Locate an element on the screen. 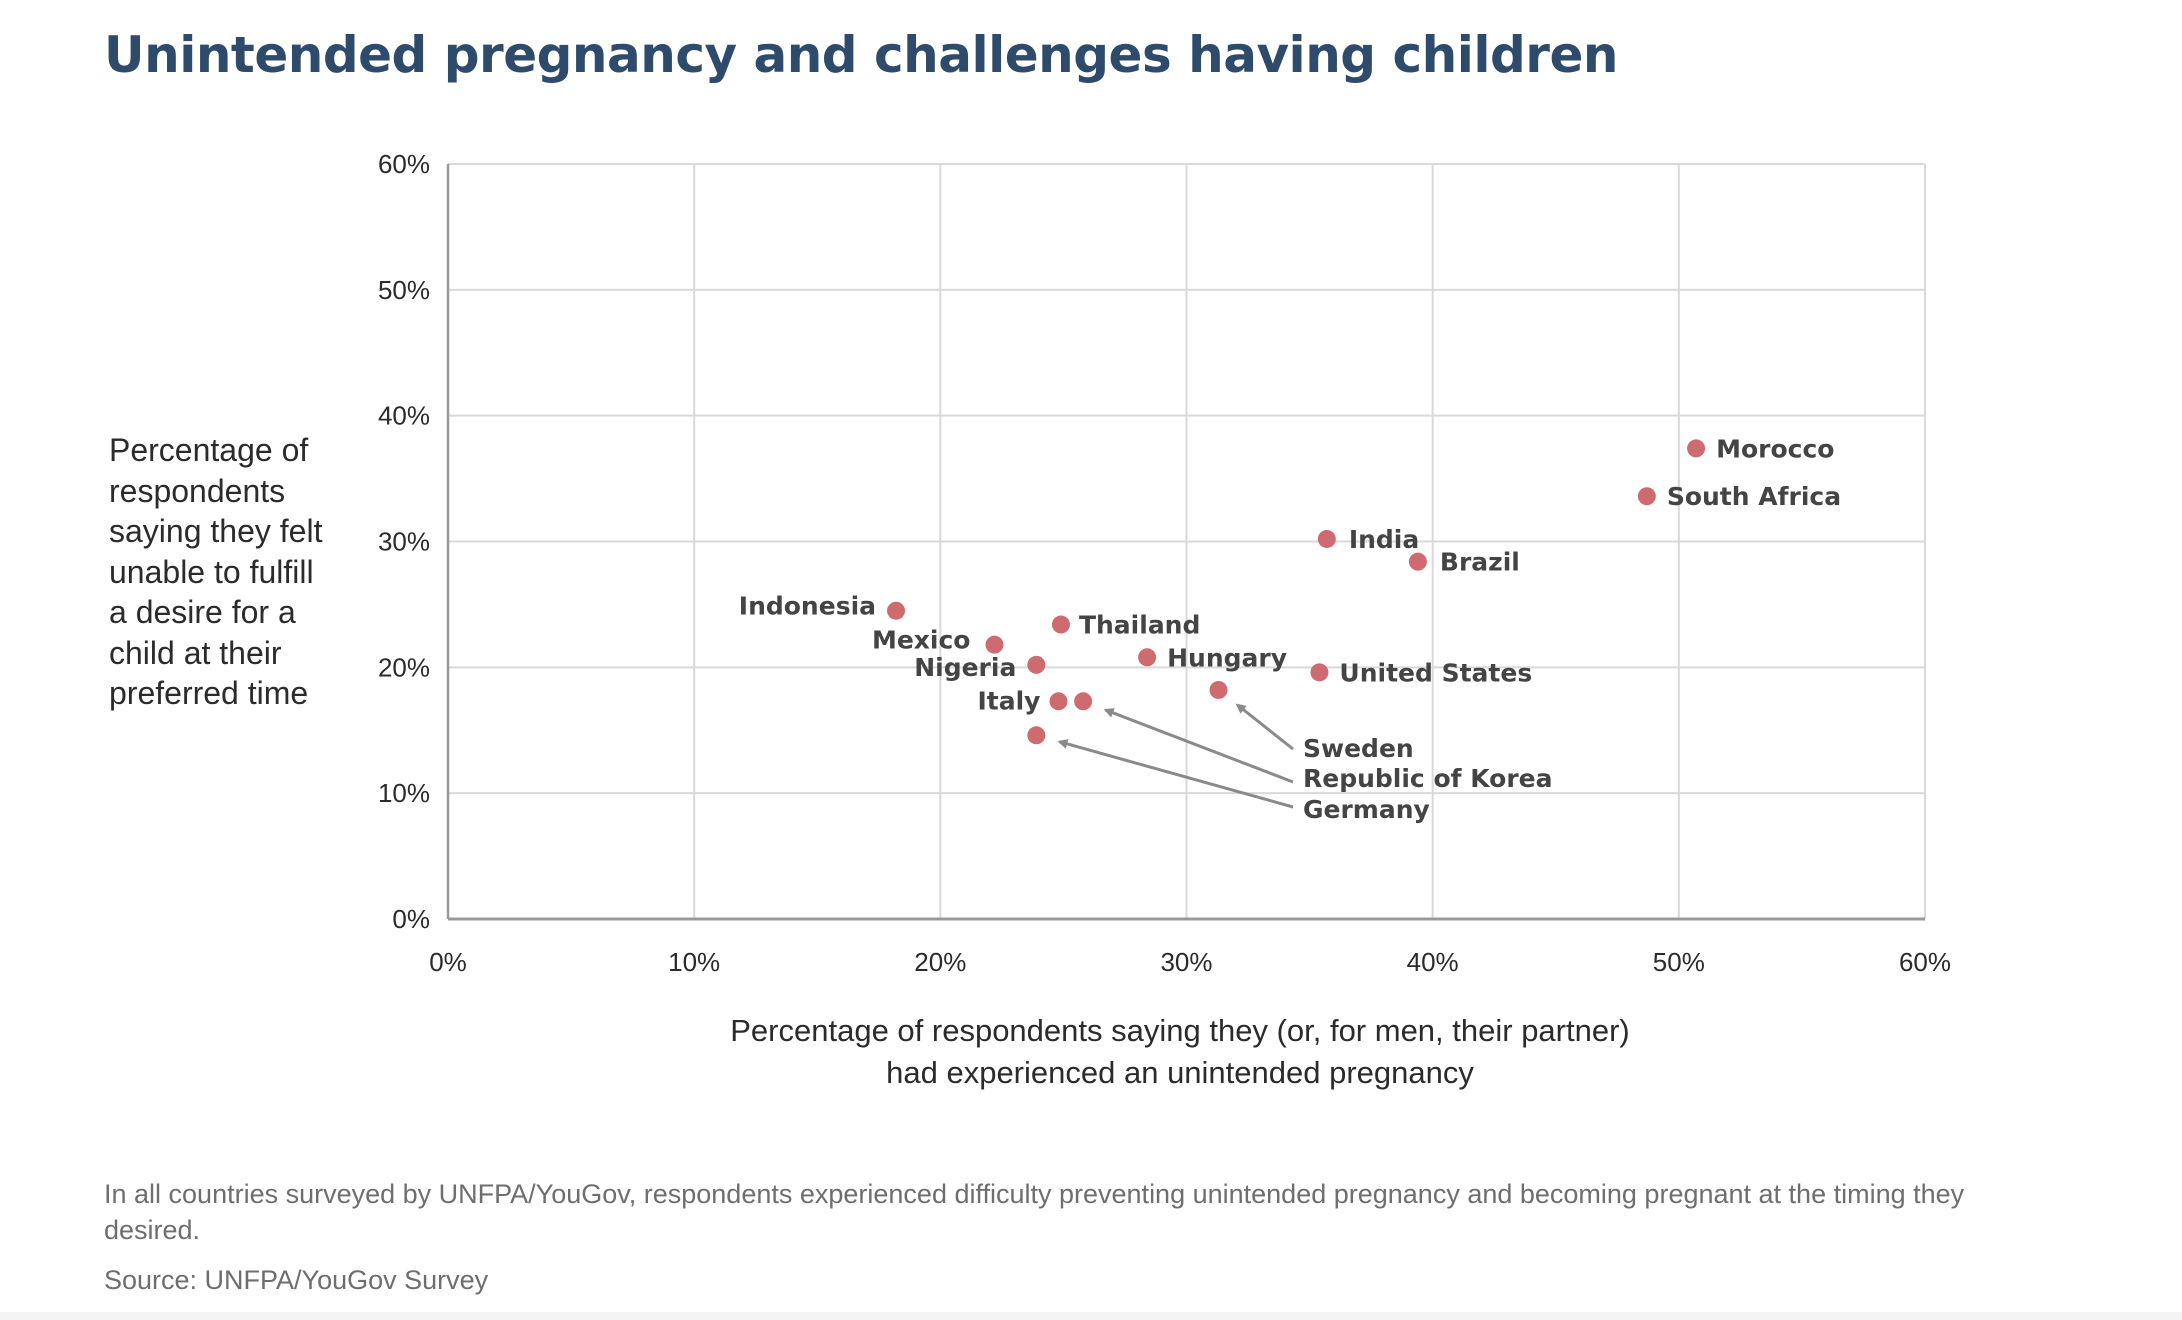 The image size is (2182, 1320). point-label: Republic of Korea is located at coordinates (1427, 778).